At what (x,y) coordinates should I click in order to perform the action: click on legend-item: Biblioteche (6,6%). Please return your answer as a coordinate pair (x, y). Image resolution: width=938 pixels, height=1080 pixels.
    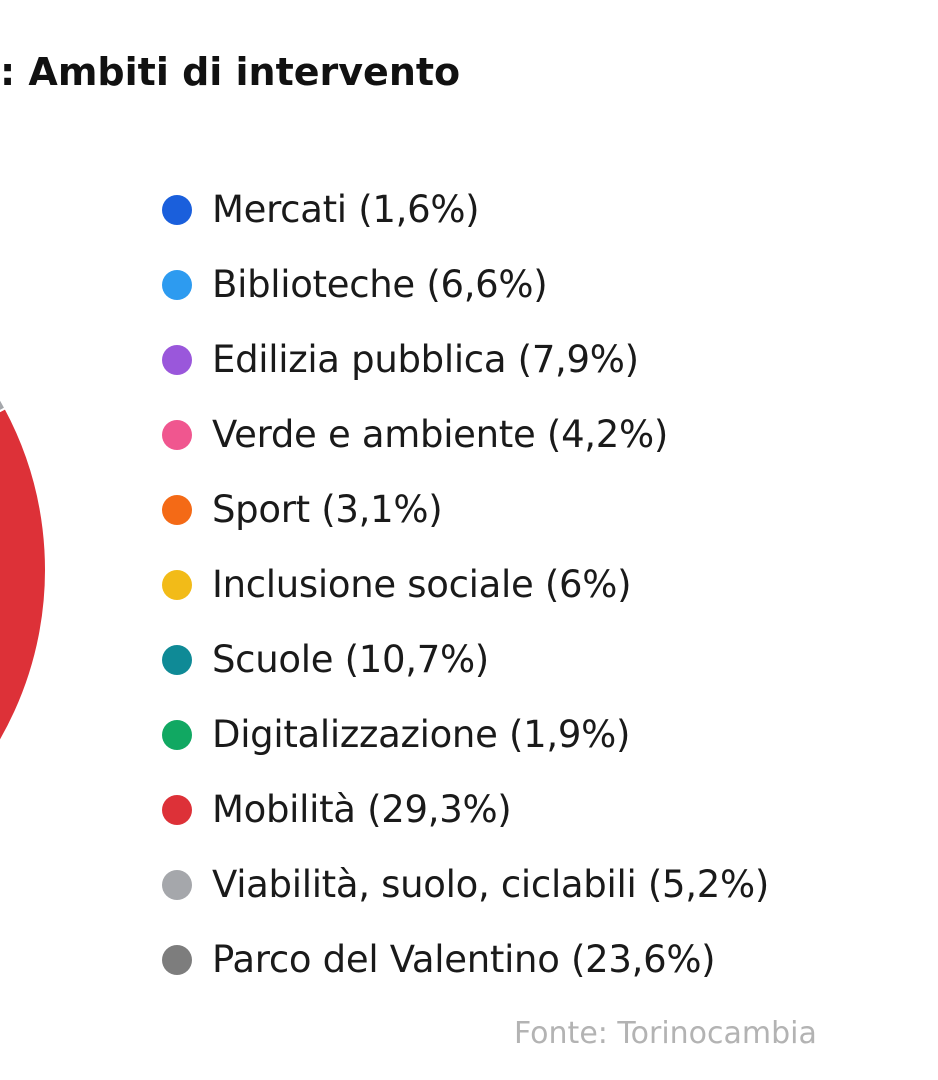
    Looking at the image, I should click on (465, 284).